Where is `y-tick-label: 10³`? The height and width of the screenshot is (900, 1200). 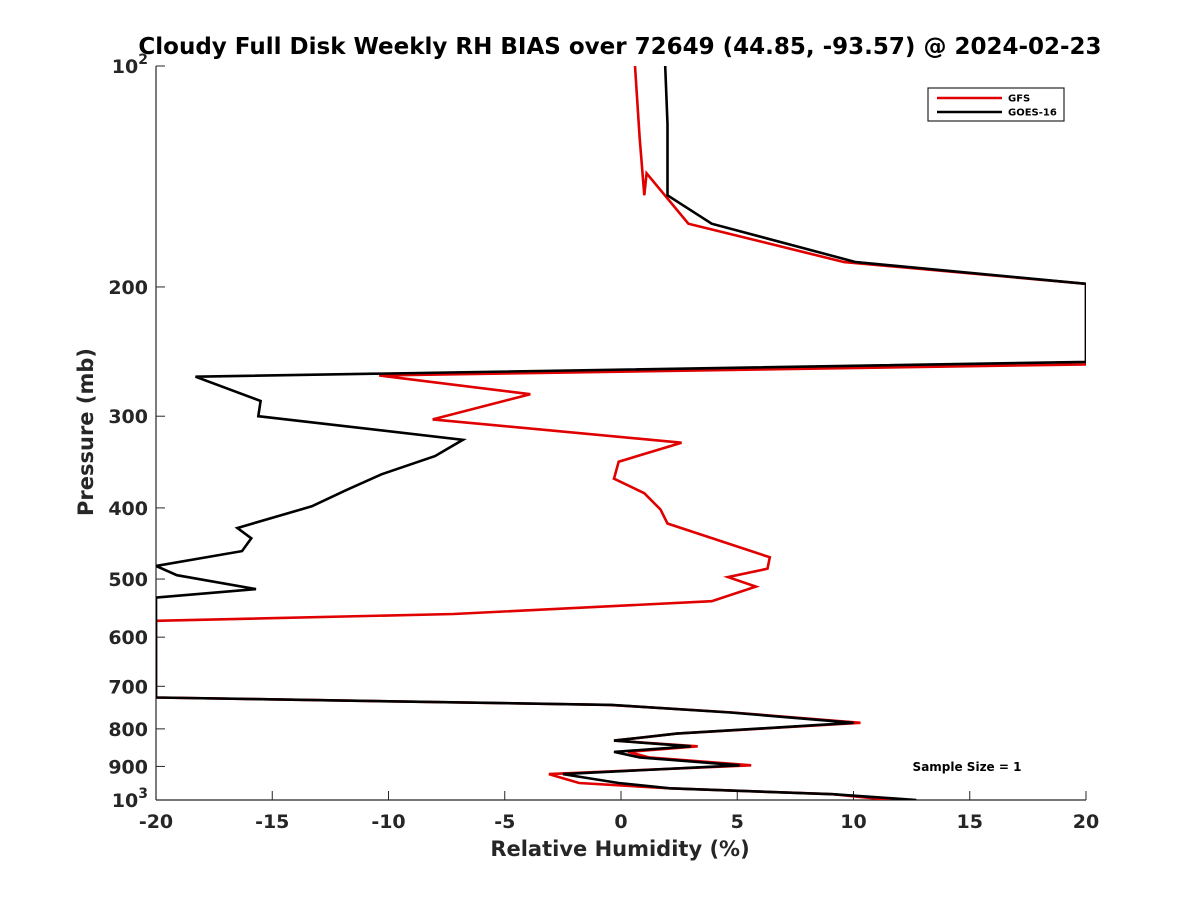 y-tick-label: 10³ is located at coordinates (130, 799).